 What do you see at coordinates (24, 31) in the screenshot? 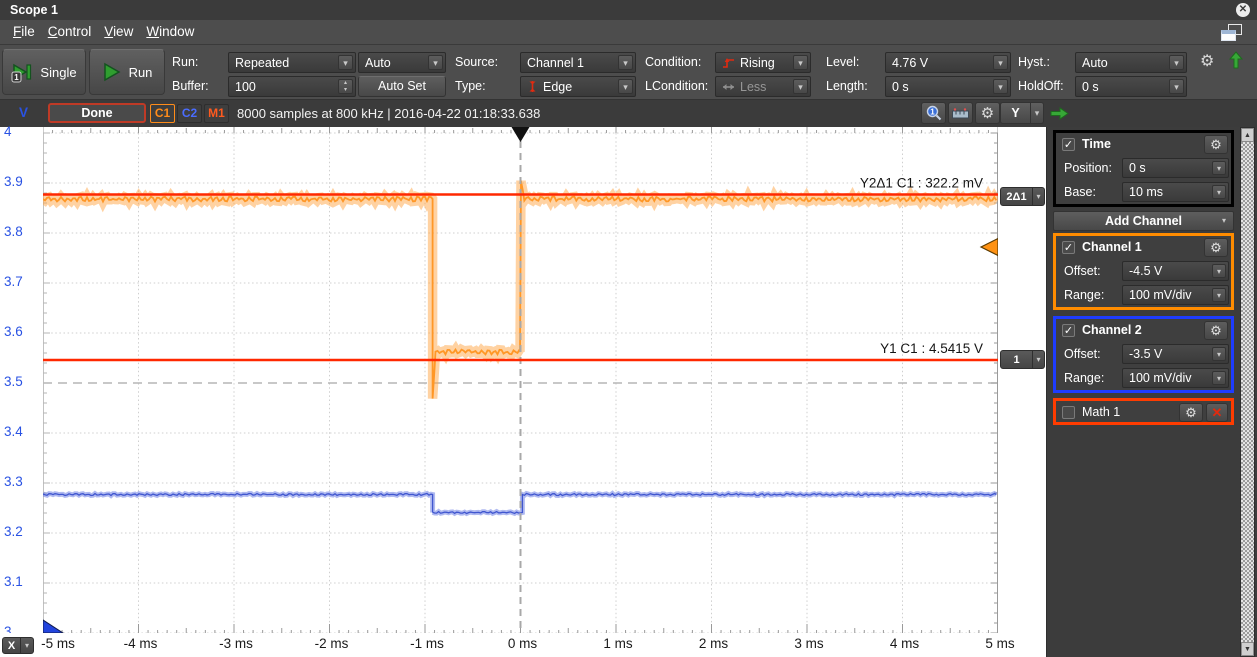
I see `menu-item-file: File` at bounding box center [24, 31].